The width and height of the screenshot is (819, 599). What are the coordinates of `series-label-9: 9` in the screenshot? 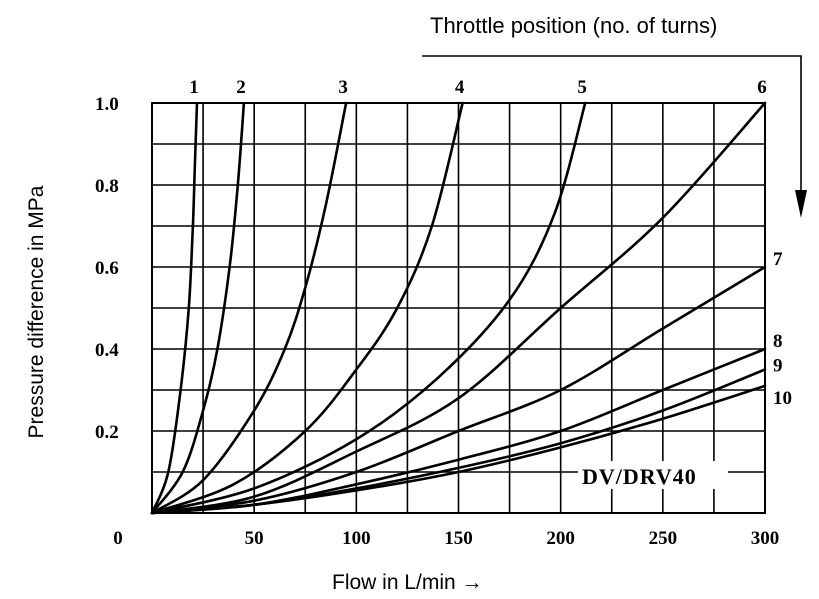 It's located at (778, 366).